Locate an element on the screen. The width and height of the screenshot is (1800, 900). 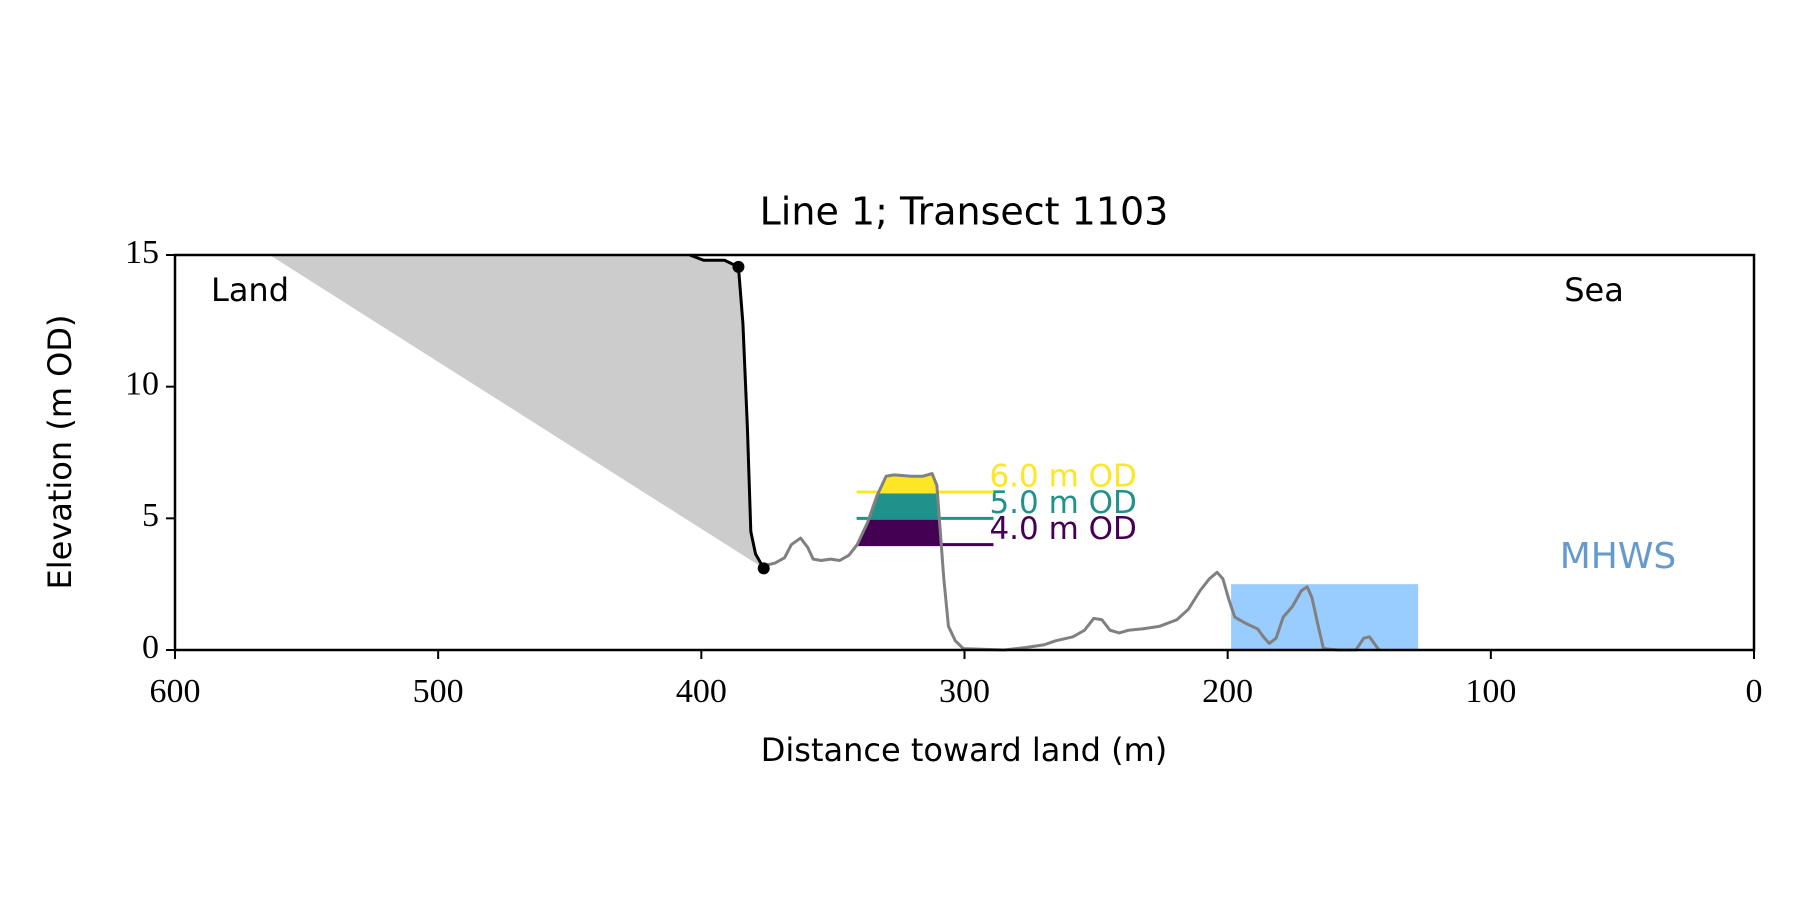
profile-line is located at coordinates (1072, 562).